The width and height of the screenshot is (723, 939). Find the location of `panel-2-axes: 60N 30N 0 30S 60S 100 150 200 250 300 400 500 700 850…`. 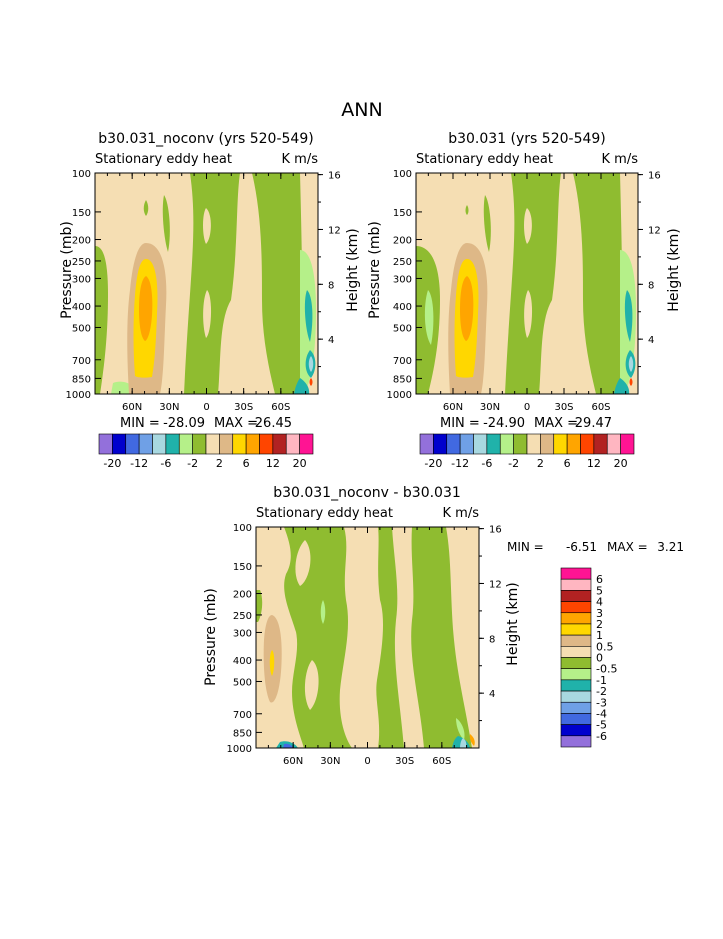

panel-2-axes: 60N 30N 0 30S 60S 100 150 200 250 300 400 500 700 850… is located at coordinates (524, 291).